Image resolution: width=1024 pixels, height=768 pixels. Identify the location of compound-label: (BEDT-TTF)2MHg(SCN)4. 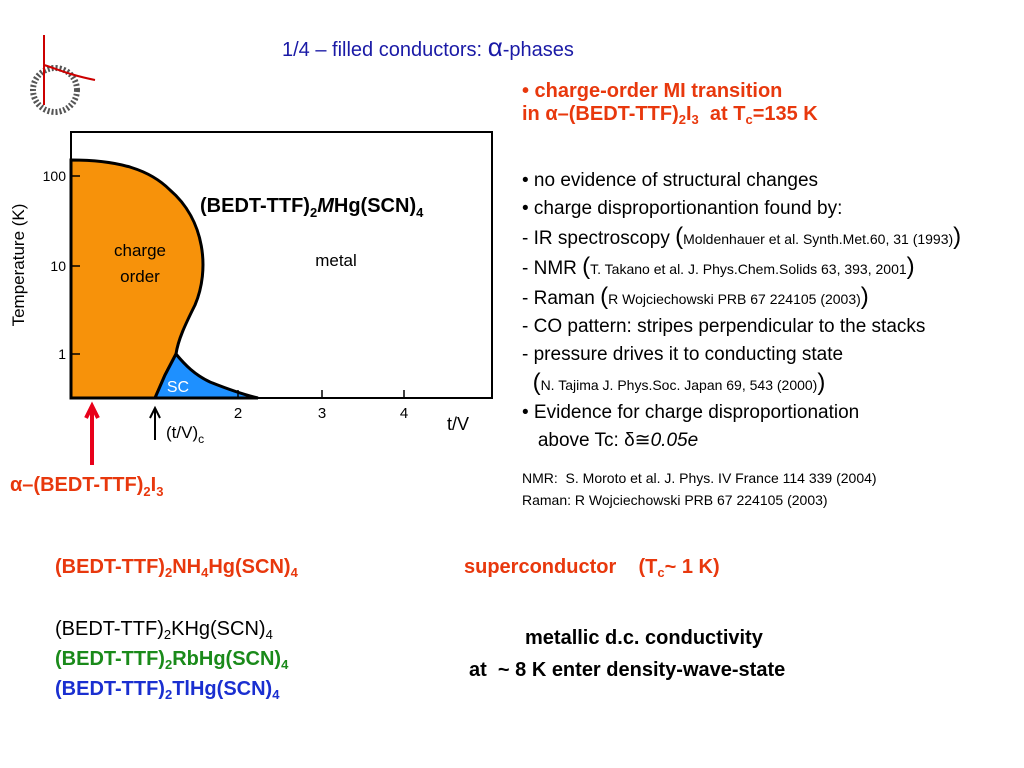
(312, 207).